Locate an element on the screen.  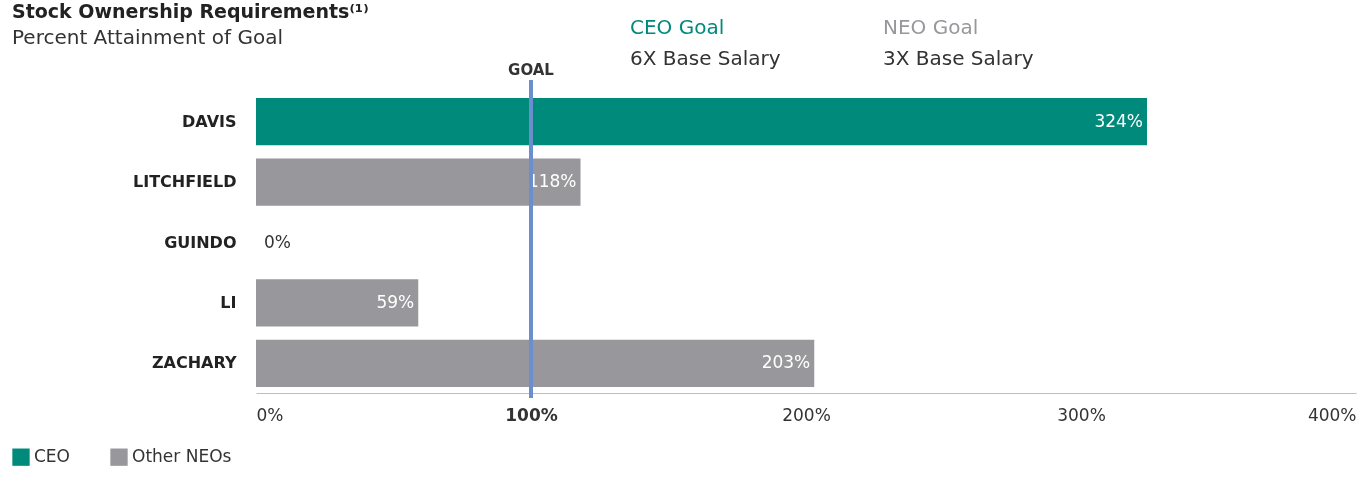
y-tick-label: GUINDO is located at coordinates (200, 242).